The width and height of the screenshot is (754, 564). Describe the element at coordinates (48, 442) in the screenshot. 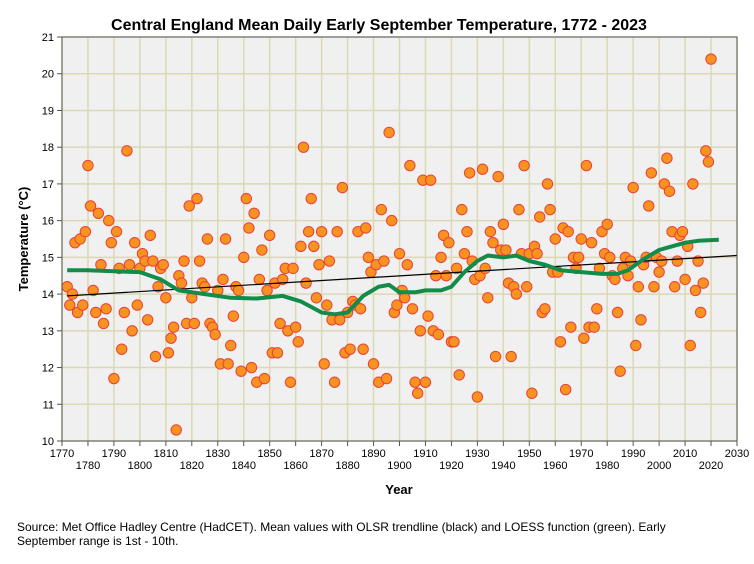

I see `y-tick-label: 10` at that location.